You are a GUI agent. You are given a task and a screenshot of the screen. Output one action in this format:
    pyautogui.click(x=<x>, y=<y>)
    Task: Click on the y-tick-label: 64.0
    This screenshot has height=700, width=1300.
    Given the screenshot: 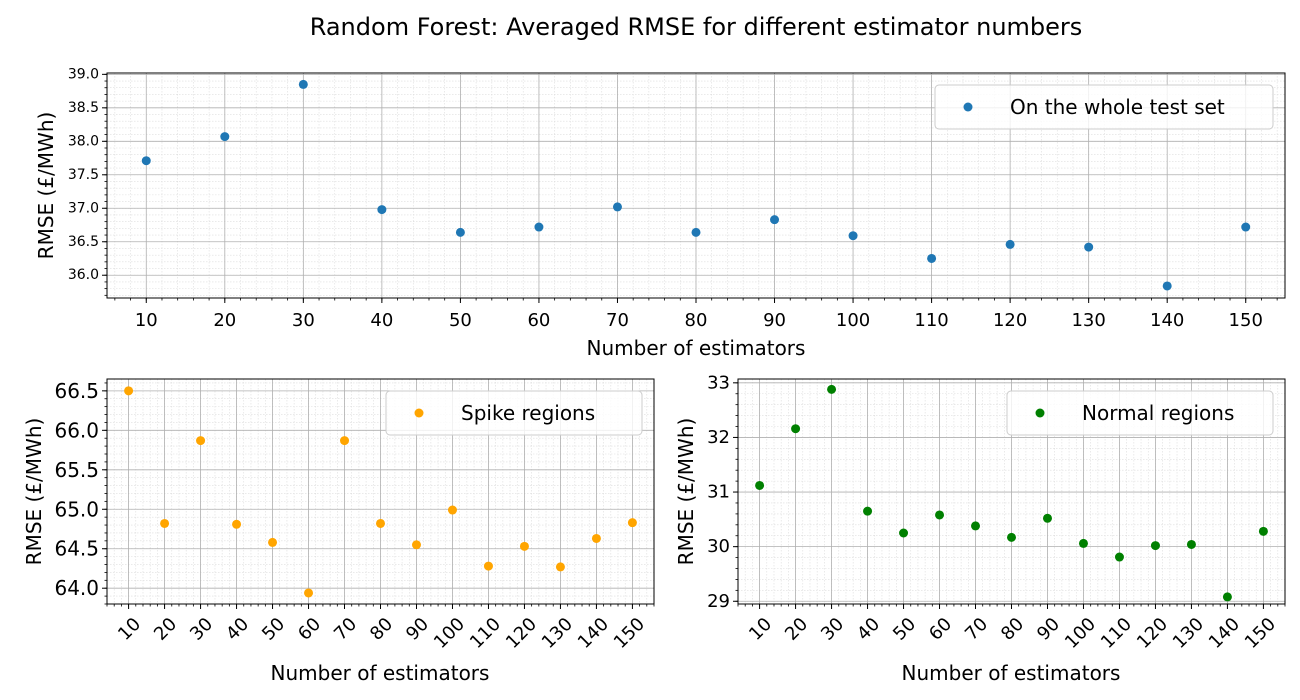 What is the action you would take?
    pyautogui.click(x=76, y=588)
    